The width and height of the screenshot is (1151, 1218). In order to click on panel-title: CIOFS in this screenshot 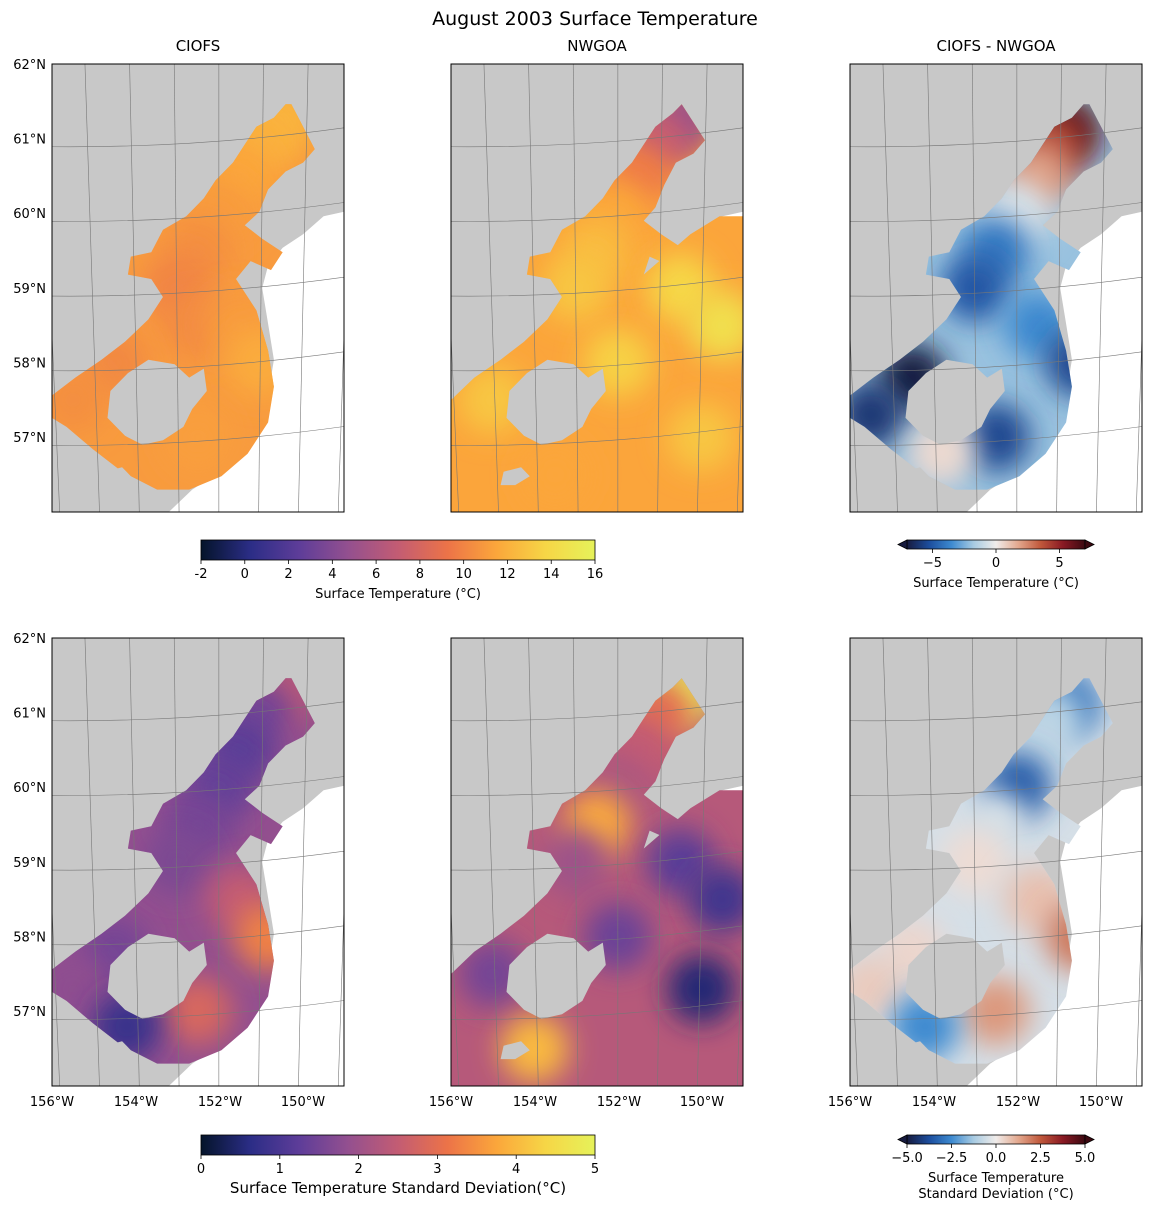, I will do `click(198, 46)`.